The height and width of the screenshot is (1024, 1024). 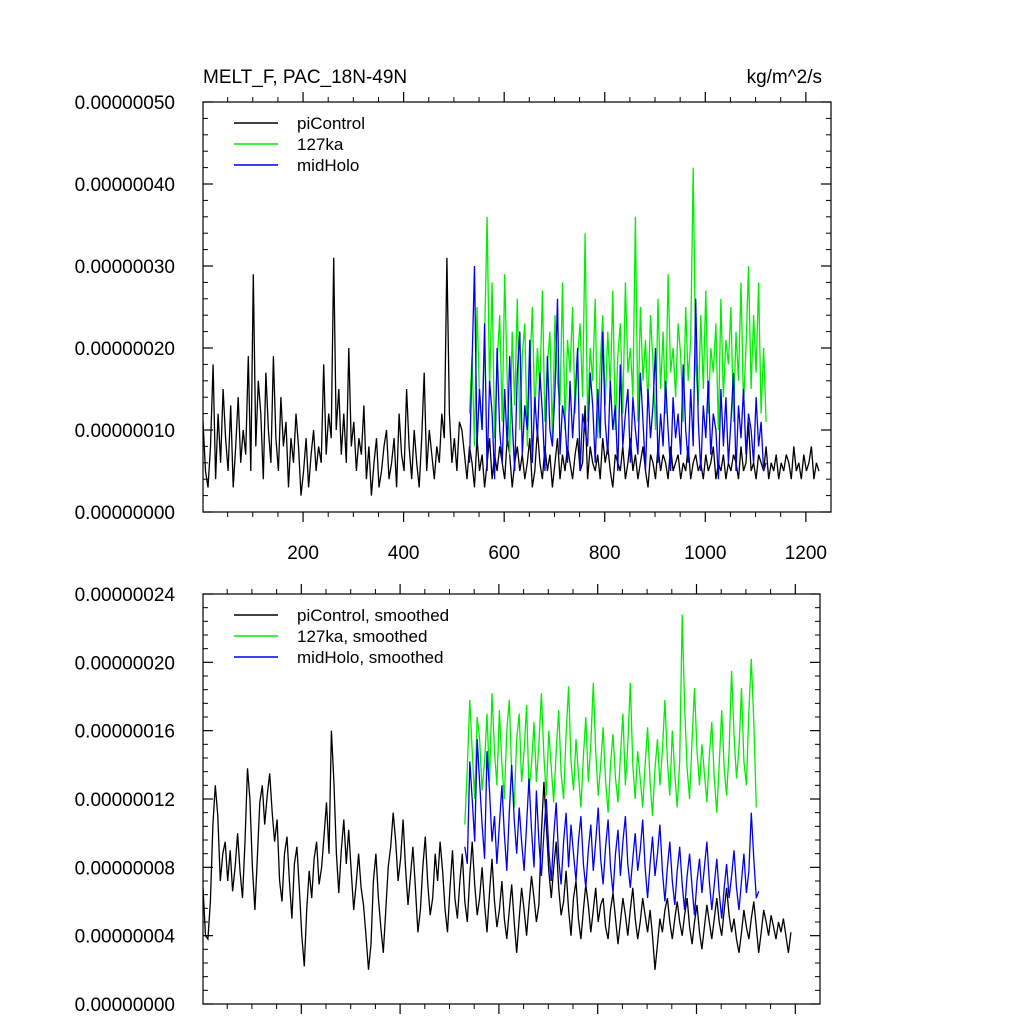 What do you see at coordinates (605, 553) in the screenshot?
I see `x-tick-label: 800` at bounding box center [605, 553].